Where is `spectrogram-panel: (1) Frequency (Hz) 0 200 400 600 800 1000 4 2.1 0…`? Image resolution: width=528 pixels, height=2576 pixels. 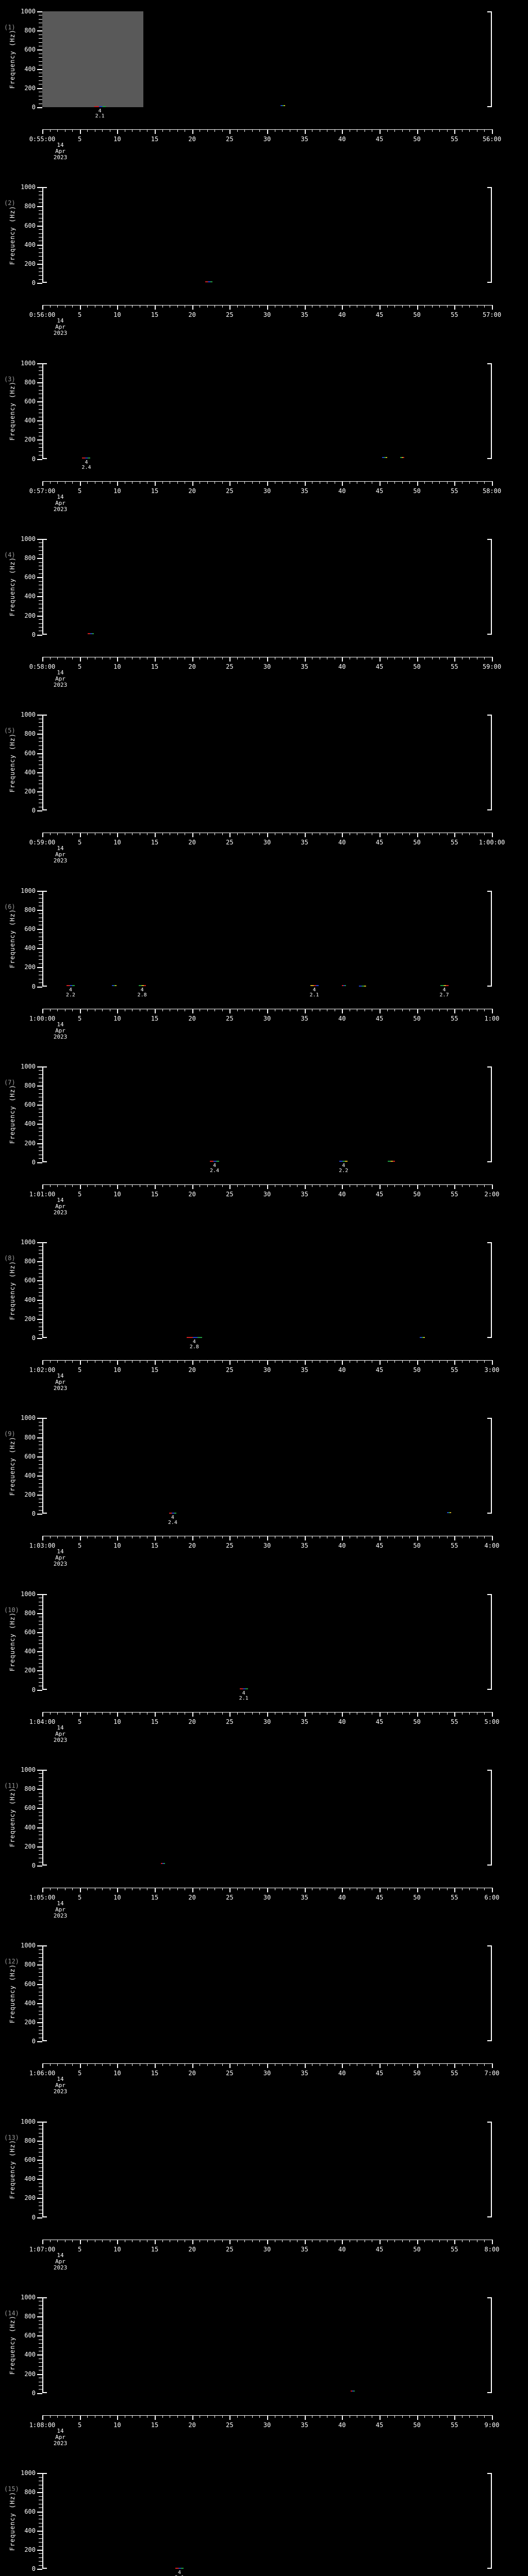 spectrogram-panel: (1) Frequency (Hz) 0 200 400 600 800 1000 4 2.1 0… is located at coordinates (264, 92).